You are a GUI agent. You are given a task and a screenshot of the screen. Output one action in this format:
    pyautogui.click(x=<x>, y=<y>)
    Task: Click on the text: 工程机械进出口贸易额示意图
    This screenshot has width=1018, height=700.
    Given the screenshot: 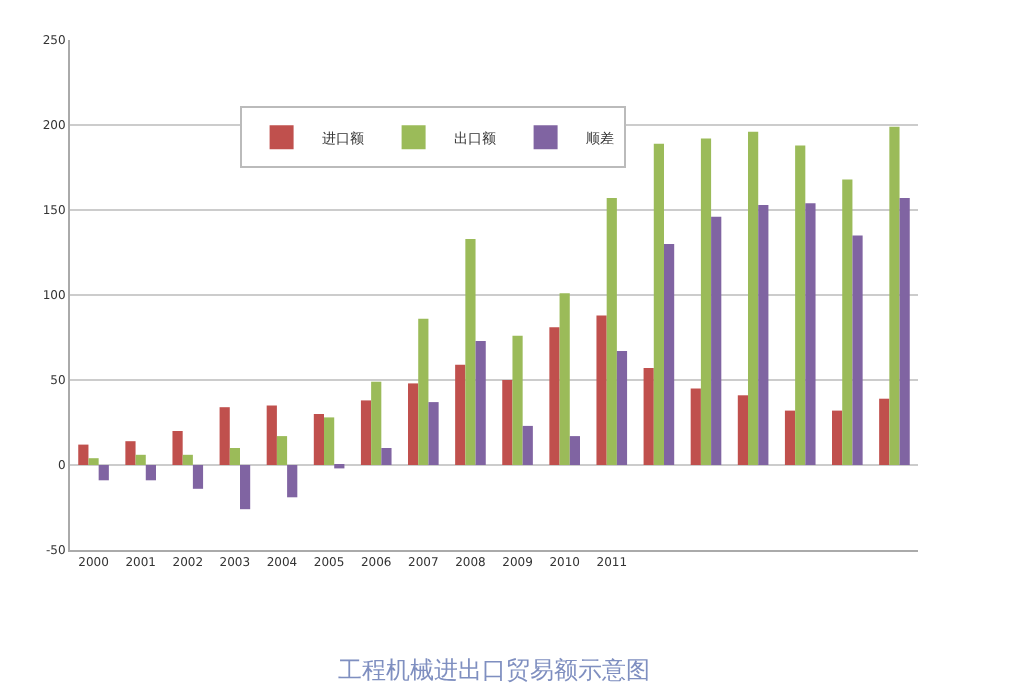 What is the action you would take?
    pyautogui.click(x=494, y=670)
    